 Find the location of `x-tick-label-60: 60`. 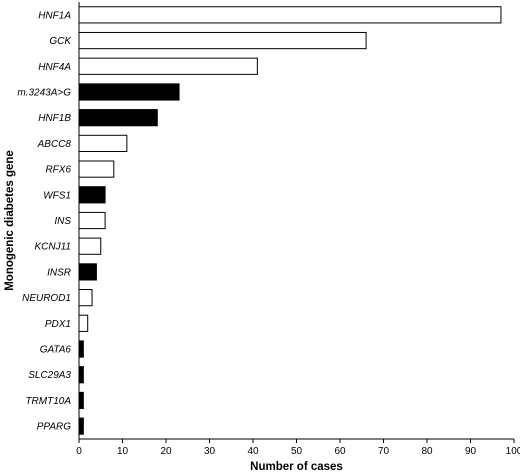

x-tick-label-60: 60 is located at coordinates (340, 451).